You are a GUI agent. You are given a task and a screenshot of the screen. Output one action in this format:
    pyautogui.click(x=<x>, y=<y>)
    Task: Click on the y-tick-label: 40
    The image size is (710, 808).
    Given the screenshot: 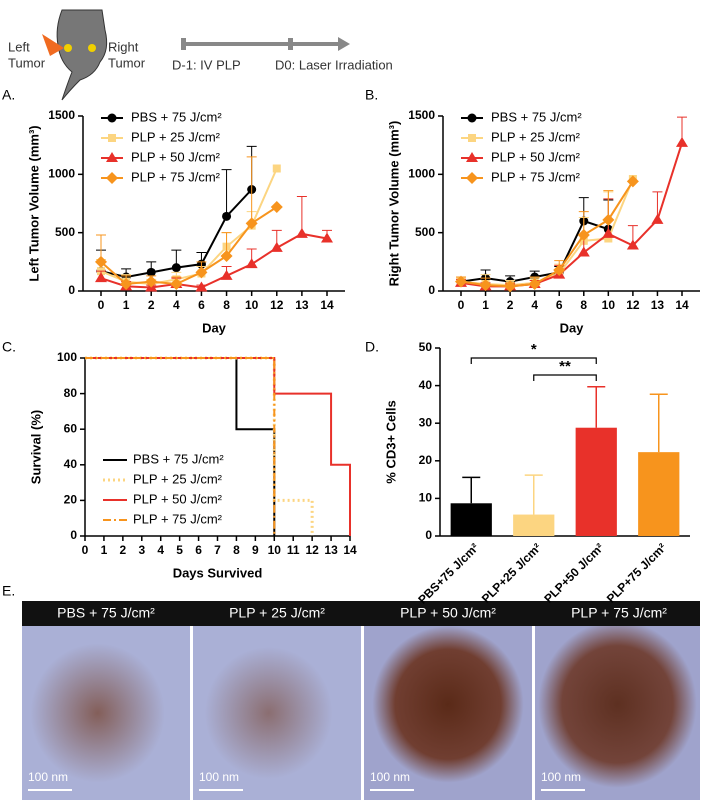 What is the action you would take?
    pyautogui.click(x=71, y=464)
    